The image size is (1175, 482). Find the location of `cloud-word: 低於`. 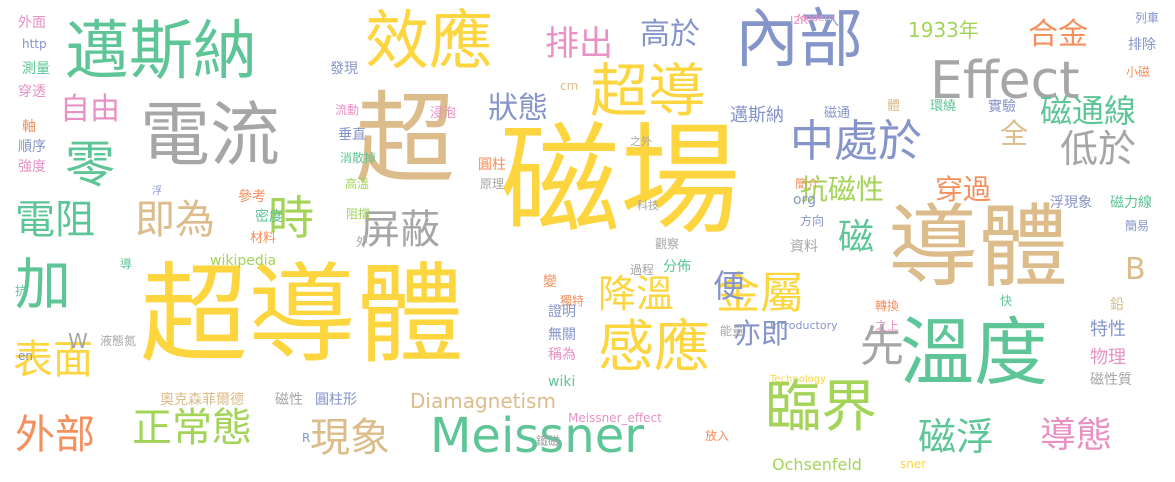

cloud-word: 低於 is located at coordinates (1098, 149).